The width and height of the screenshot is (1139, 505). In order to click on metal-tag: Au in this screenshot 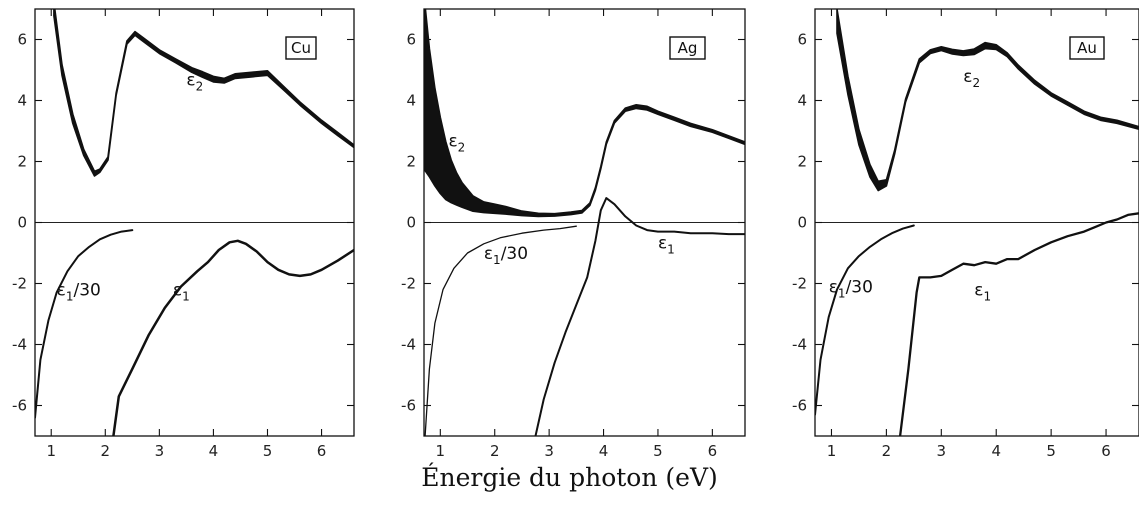, I will do `click(1087, 48)`.